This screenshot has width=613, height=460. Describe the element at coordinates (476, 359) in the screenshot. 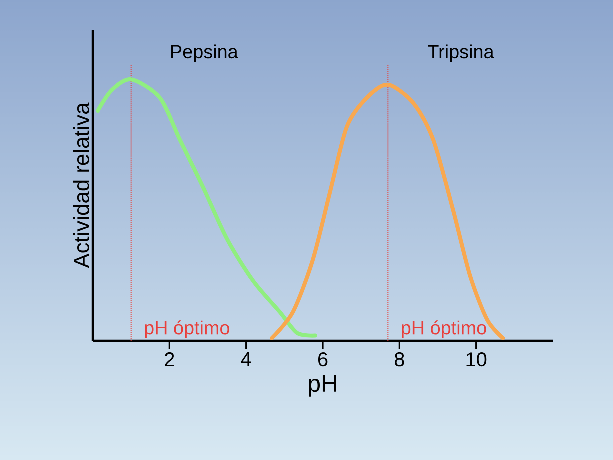

I see `x-tick-label: 10` at that location.